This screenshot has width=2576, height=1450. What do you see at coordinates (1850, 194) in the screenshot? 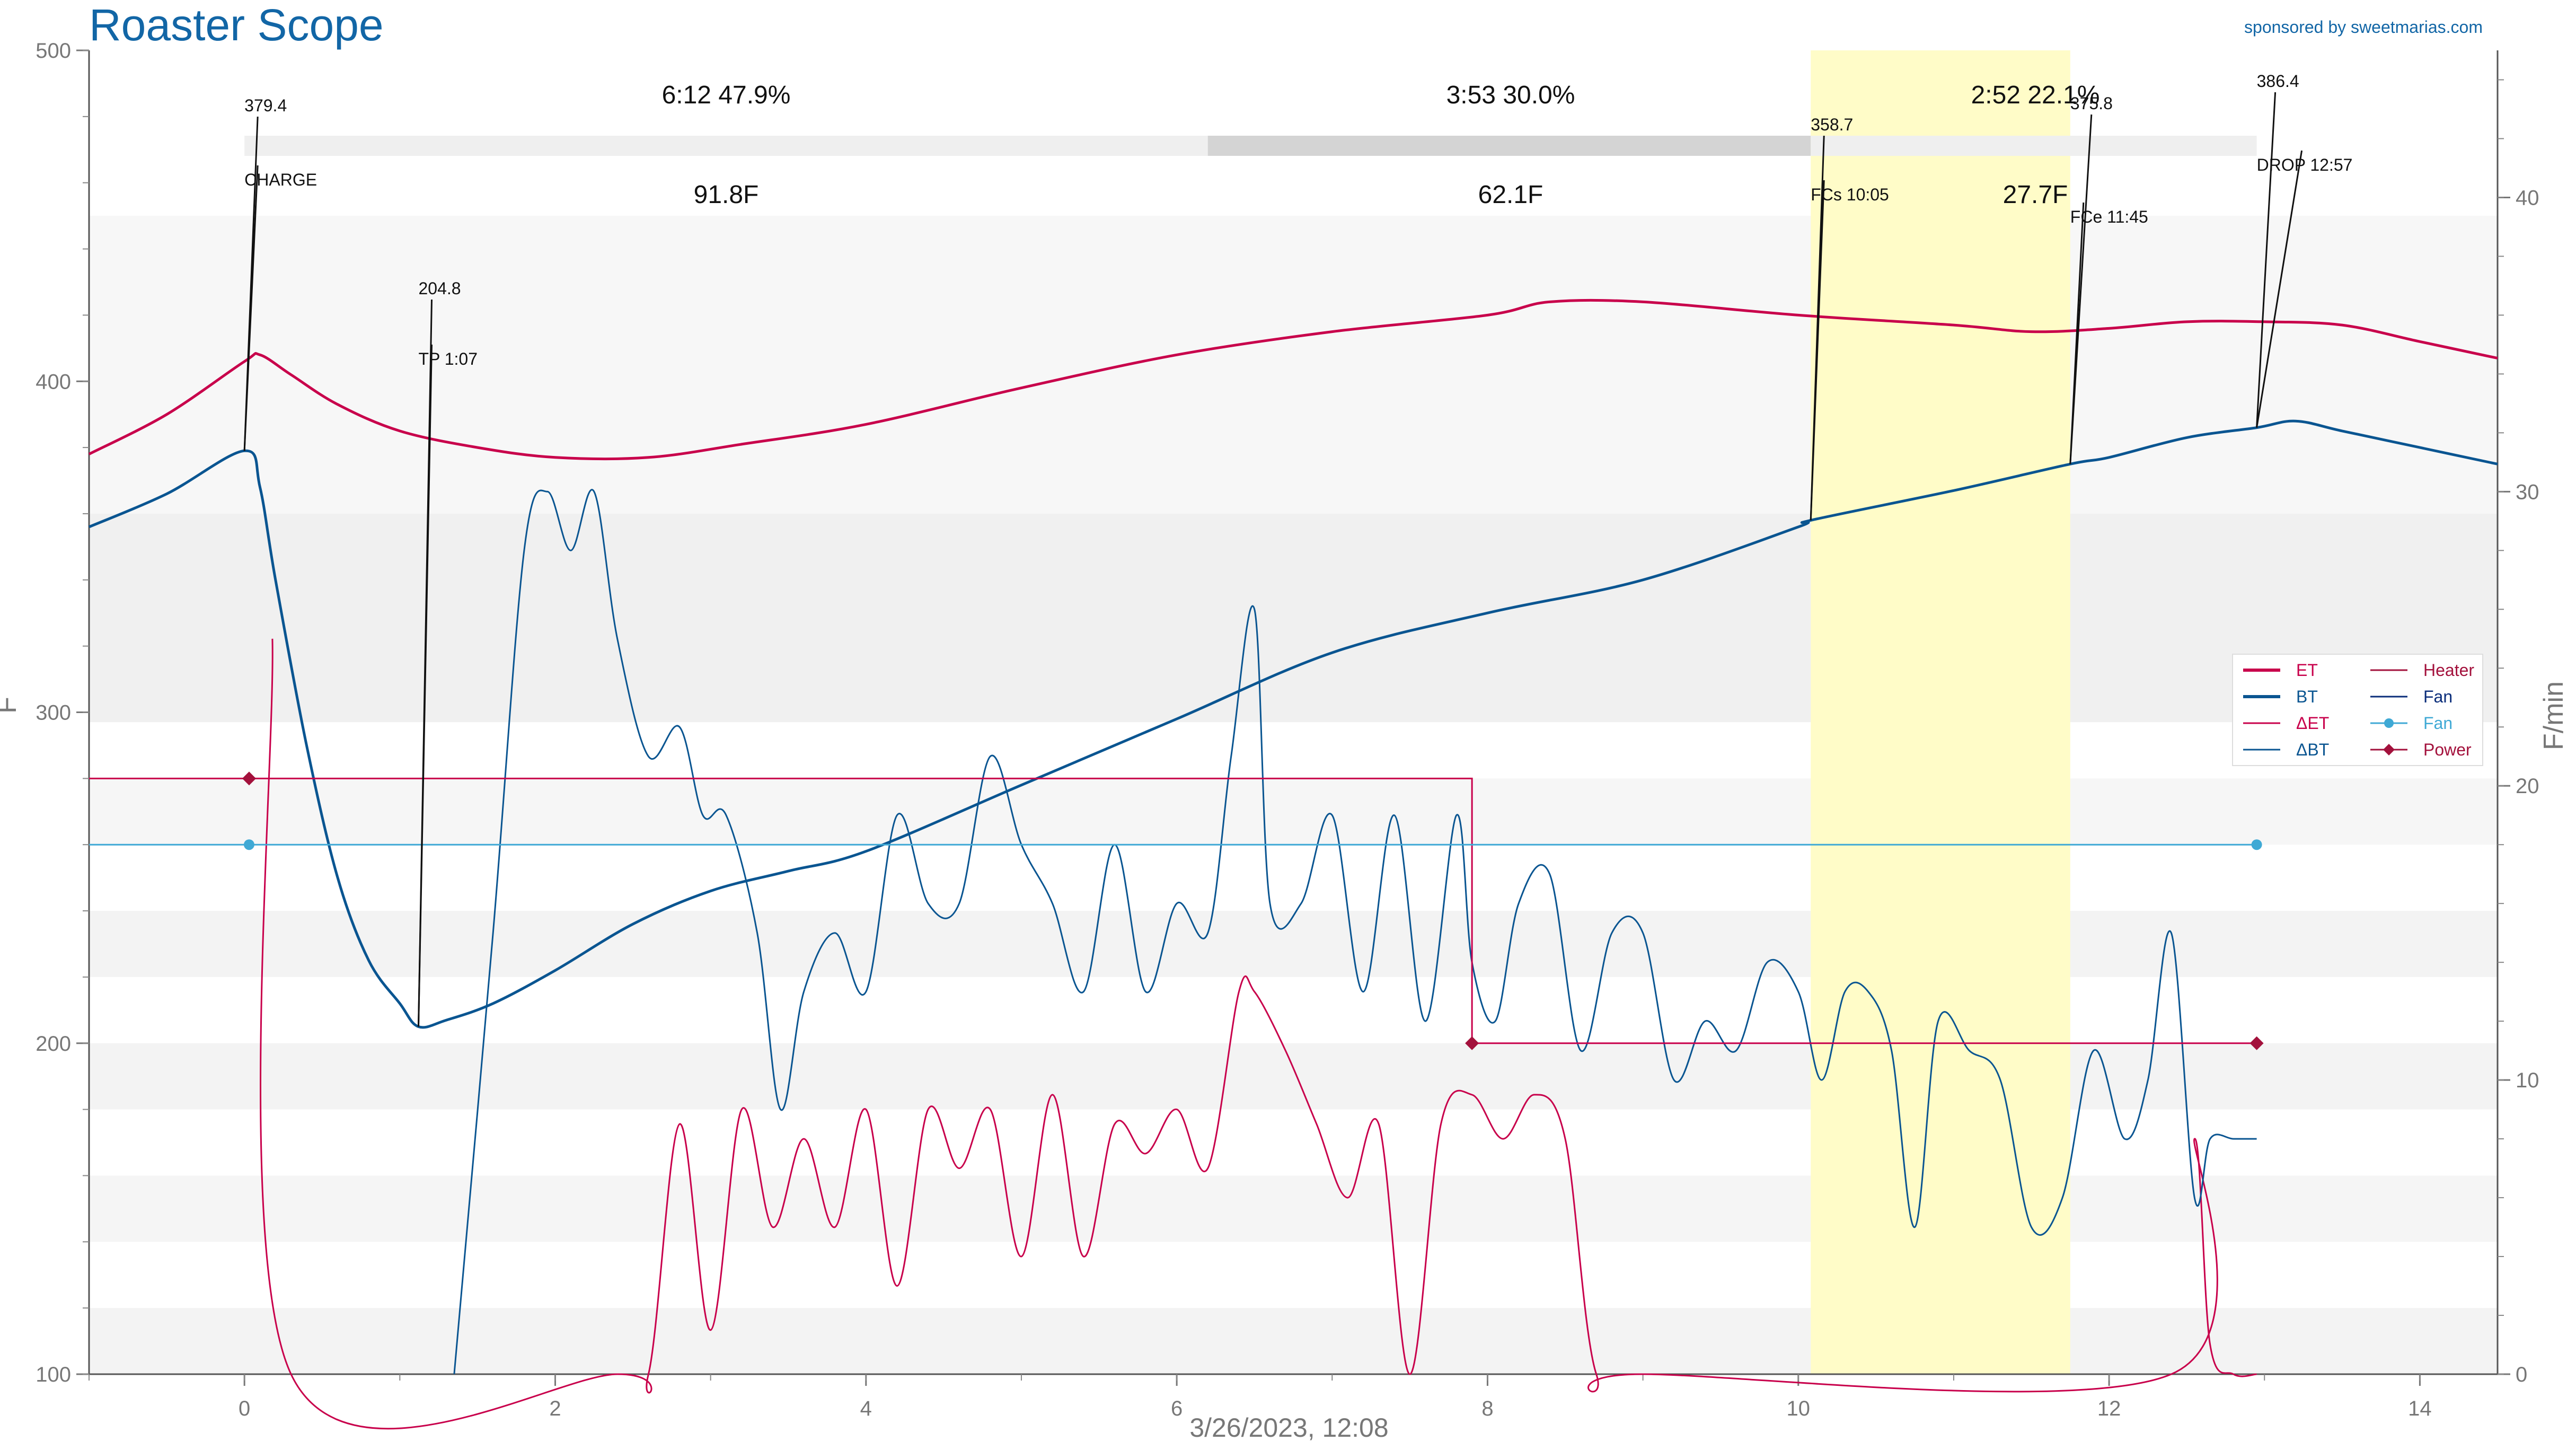
I see `annotation-label: FCs 10:05` at bounding box center [1850, 194].